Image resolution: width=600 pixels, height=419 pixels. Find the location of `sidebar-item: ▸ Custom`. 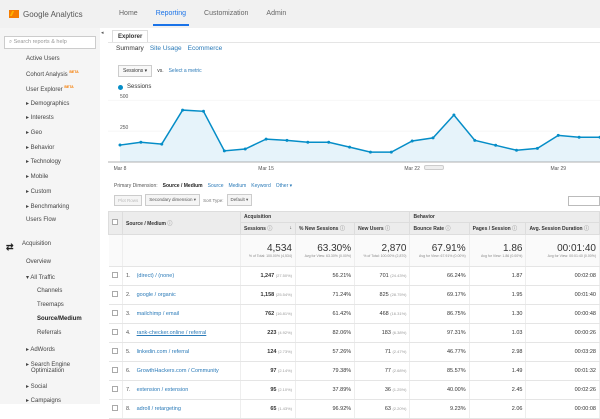

sidebar-item: ▸ Custom is located at coordinates (38, 191).